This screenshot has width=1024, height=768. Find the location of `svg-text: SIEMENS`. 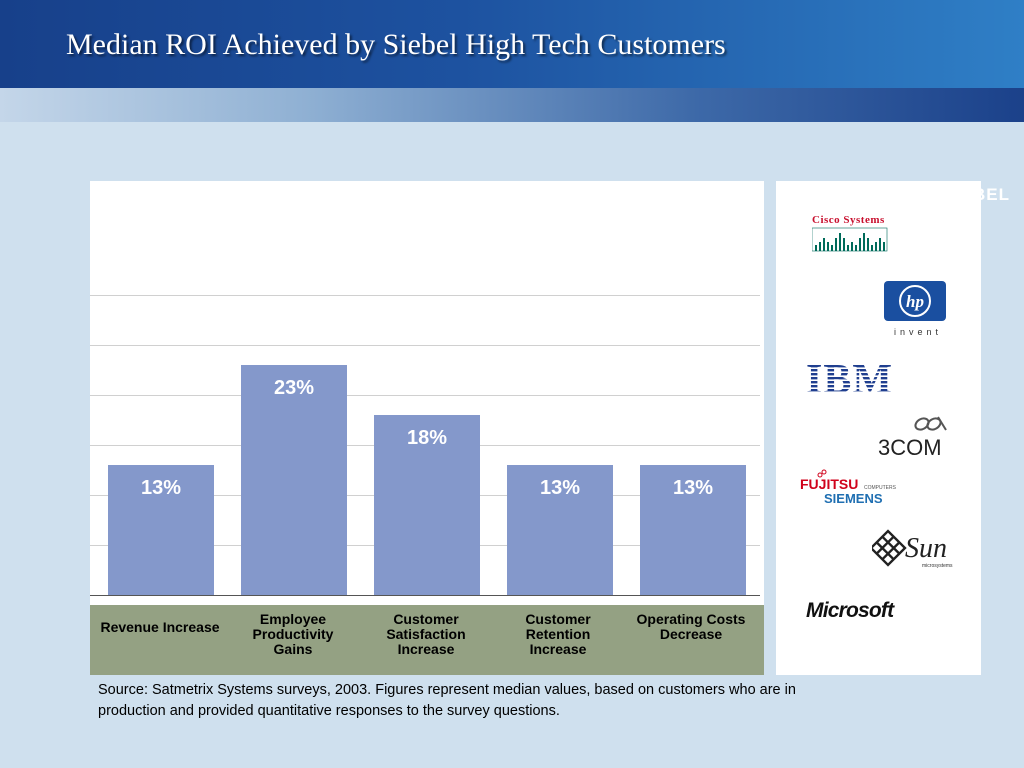

svg-text: SIEMENS is located at coordinates (853, 498).